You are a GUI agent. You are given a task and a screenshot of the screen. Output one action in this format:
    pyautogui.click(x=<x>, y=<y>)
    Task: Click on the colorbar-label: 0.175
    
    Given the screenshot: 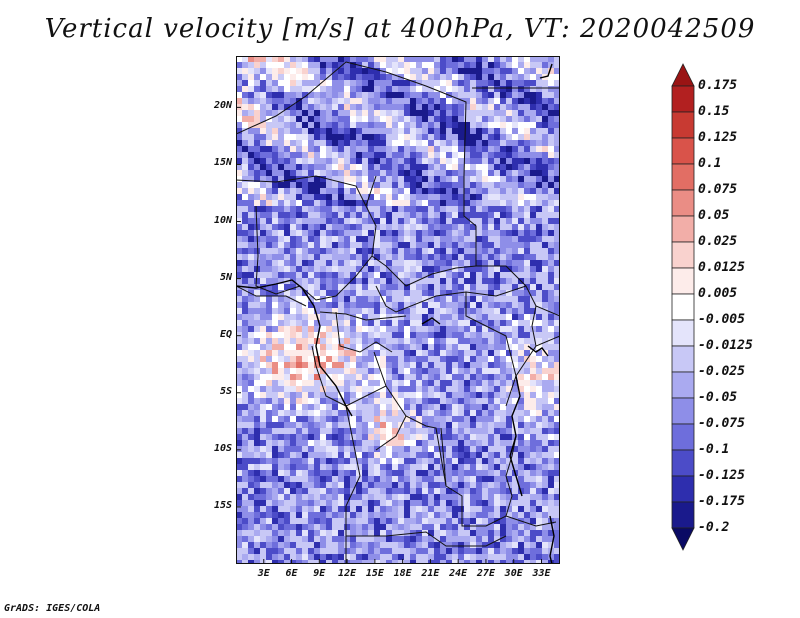 What is the action you would take?
    pyautogui.click(x=718, y=85)
    